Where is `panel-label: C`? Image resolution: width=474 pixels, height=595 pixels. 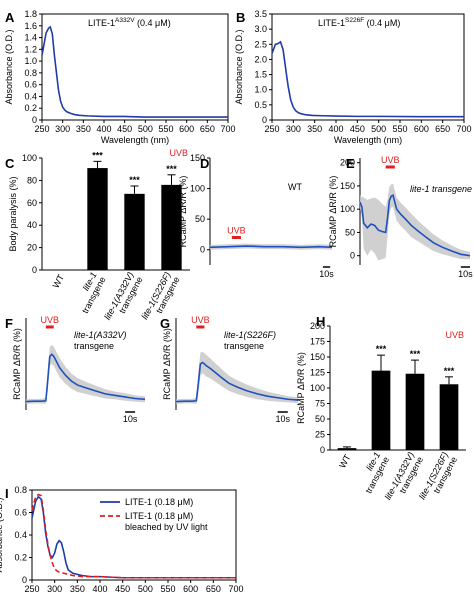 panel-label: C is located at coordinates (10, 163).